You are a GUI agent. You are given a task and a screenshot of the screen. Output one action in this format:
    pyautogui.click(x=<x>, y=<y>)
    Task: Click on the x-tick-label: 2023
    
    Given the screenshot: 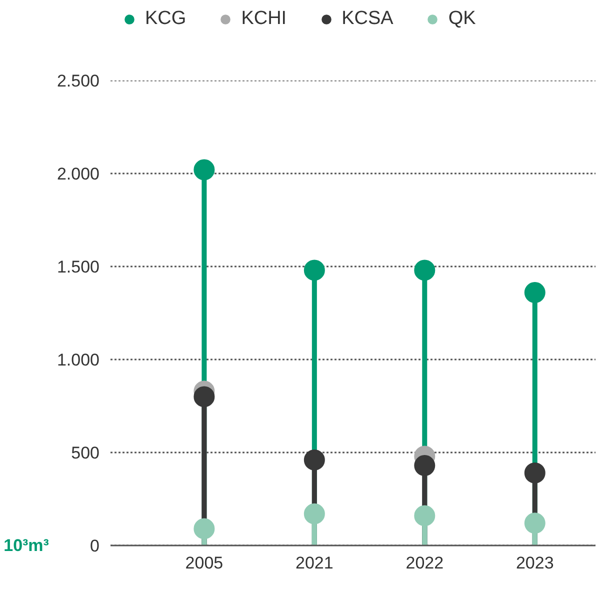 What is the action you would take?
    pyautogui.click(x=535, y=563)
    